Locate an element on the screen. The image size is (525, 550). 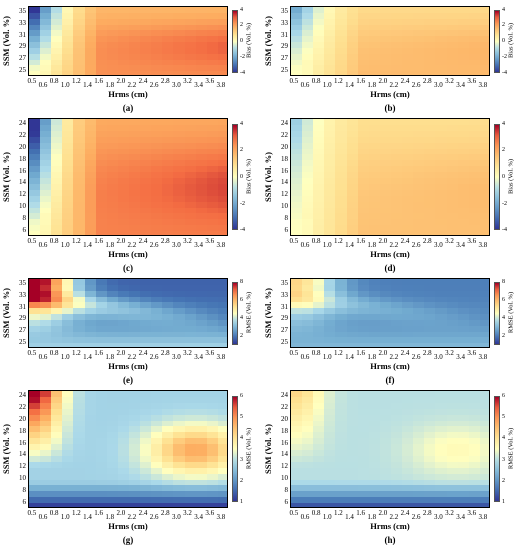
y-tick-label: 35 is located at coordinates (284, 11).